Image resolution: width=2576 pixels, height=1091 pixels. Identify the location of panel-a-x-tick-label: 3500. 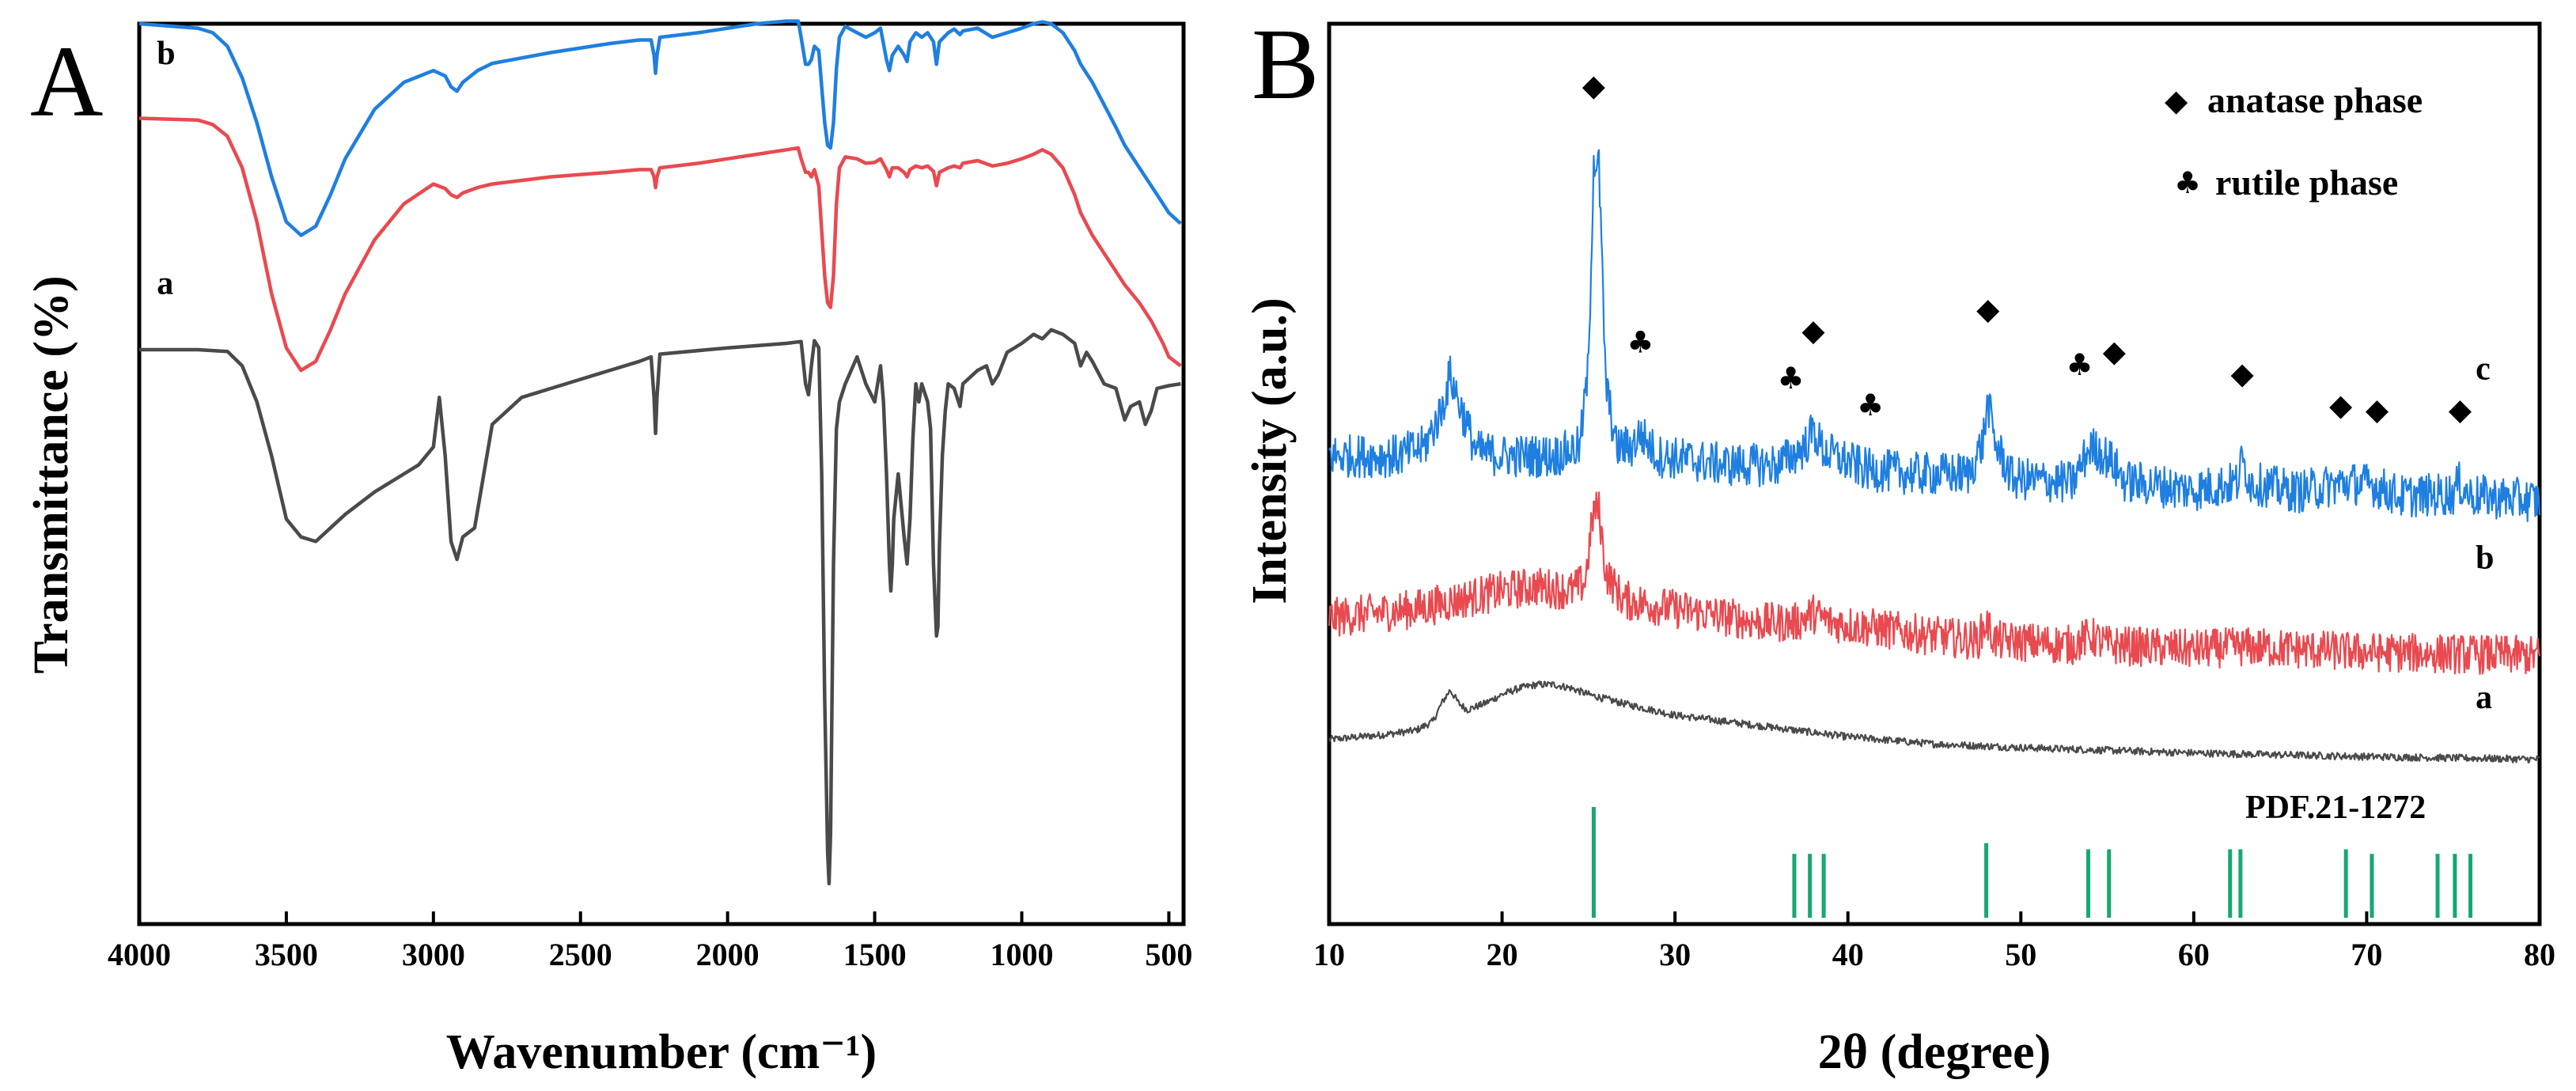
(286, 954).